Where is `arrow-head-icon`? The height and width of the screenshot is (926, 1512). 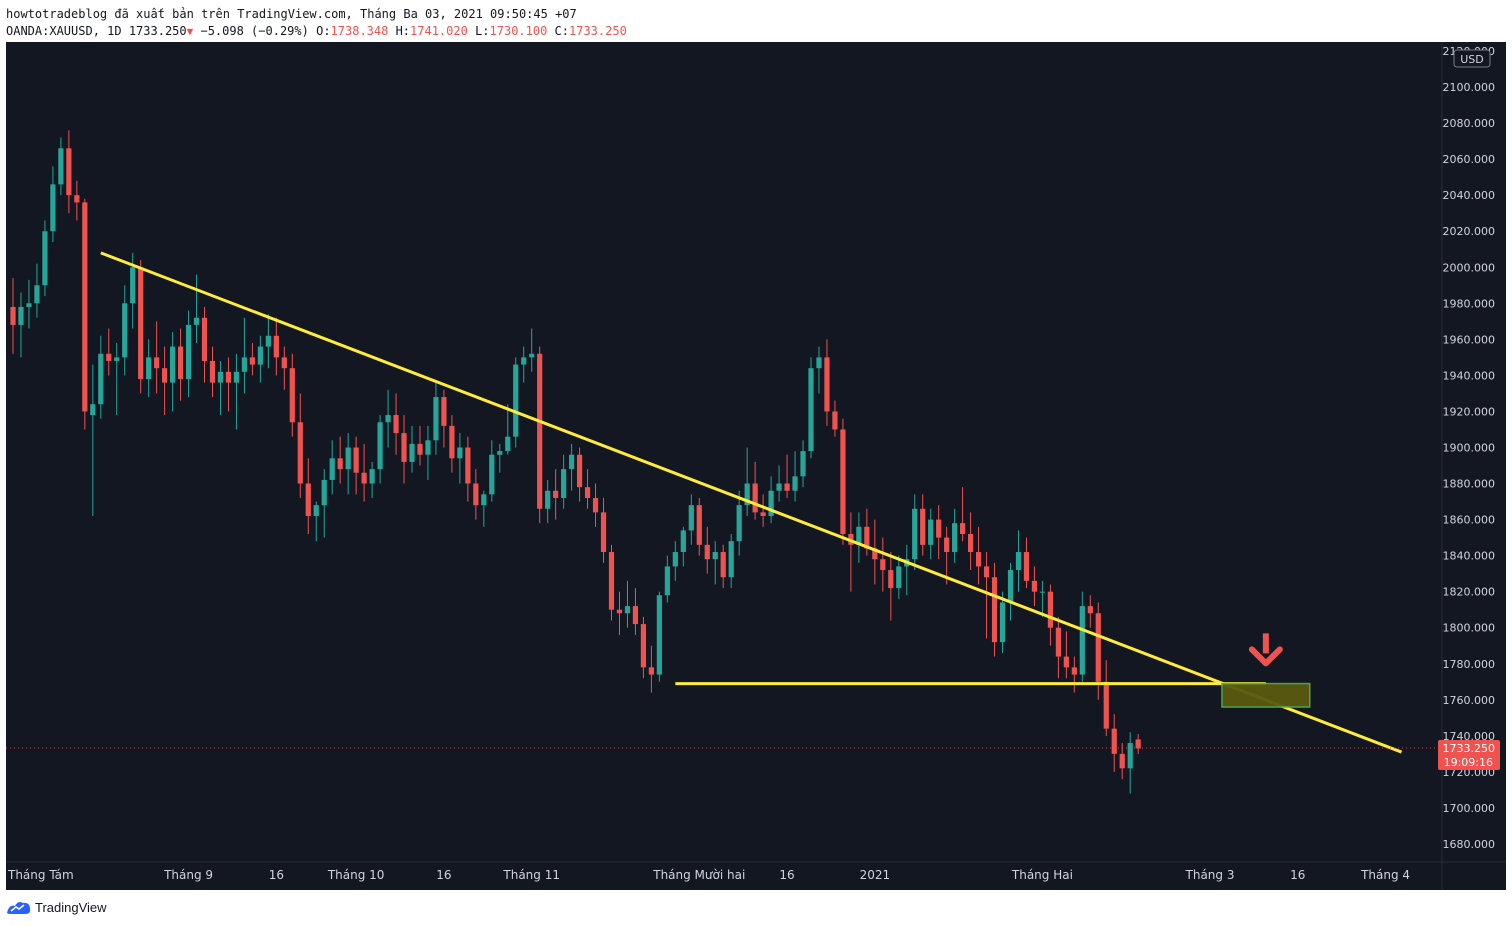
arrow-head-icon is located at coordinates (1265, 656).